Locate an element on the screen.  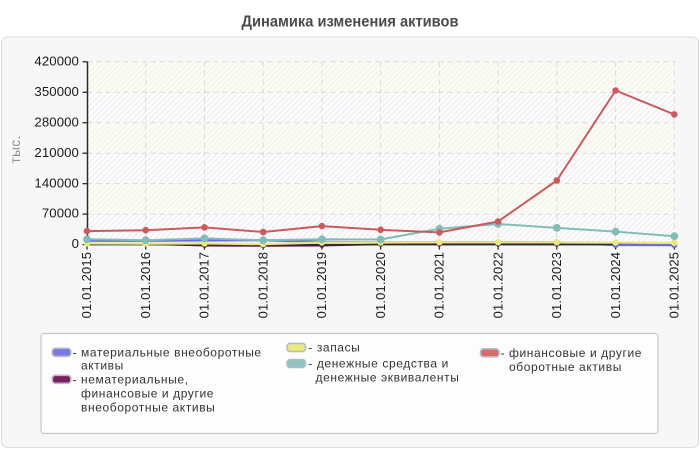
svg-text: оборотные активы is located at coordinates (565, 367).